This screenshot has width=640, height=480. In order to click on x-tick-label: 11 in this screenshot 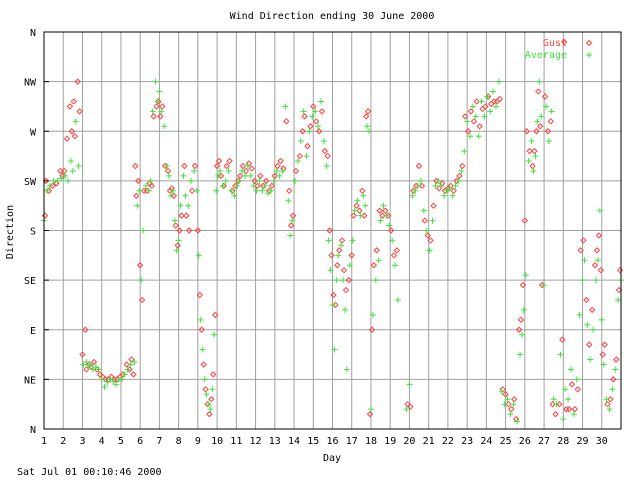, I will do `click(236, 441)`.